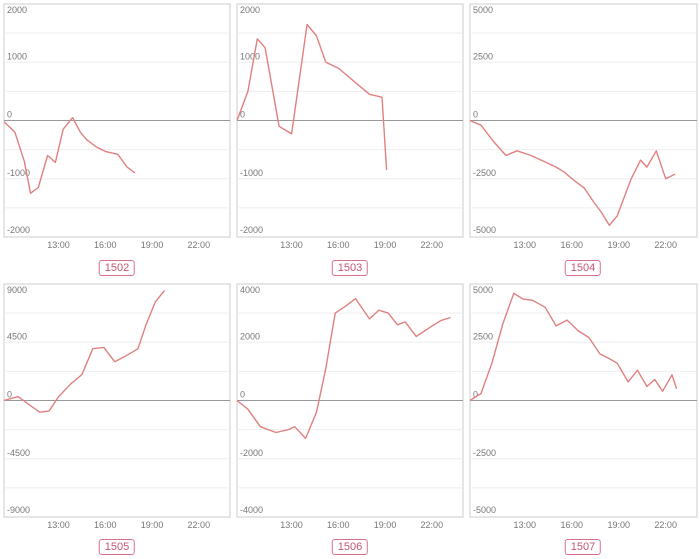 This screenshot has width=700, height=559. I want to click on y-tick-label: -9000, so click(18, 510).